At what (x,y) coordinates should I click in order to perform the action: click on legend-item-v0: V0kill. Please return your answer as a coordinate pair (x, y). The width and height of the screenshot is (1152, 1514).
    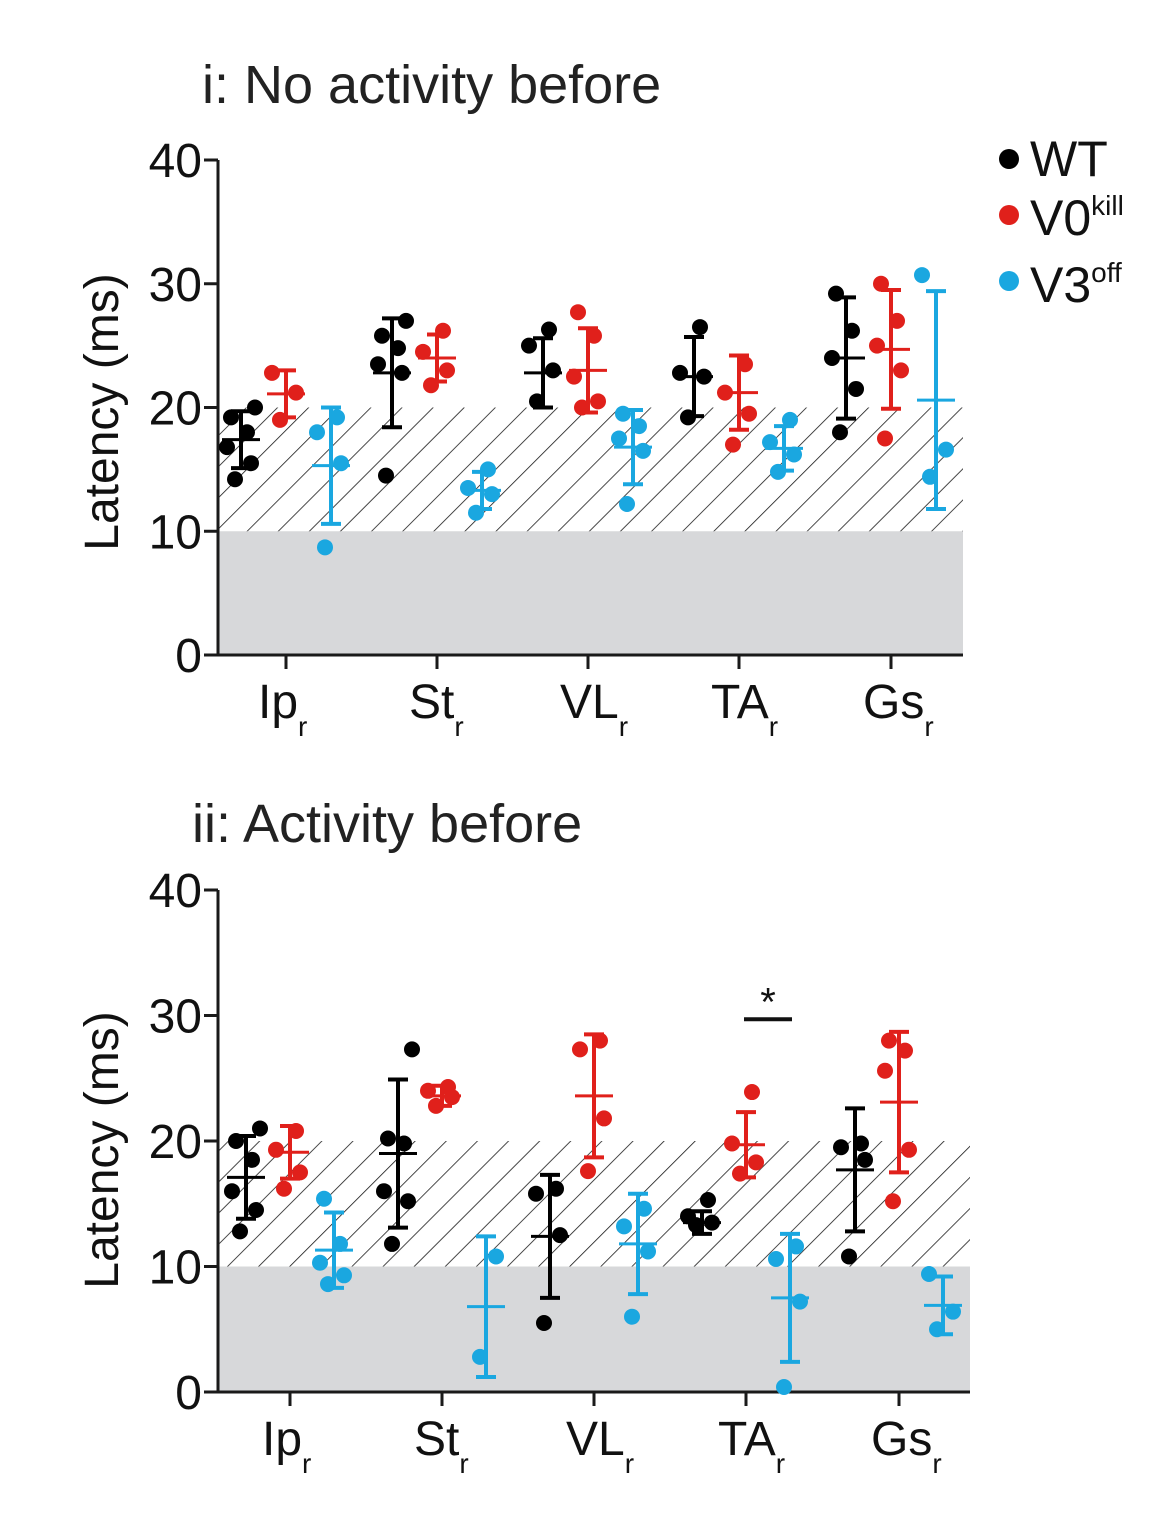
    Looking at the image, I should click on (1061, 218).